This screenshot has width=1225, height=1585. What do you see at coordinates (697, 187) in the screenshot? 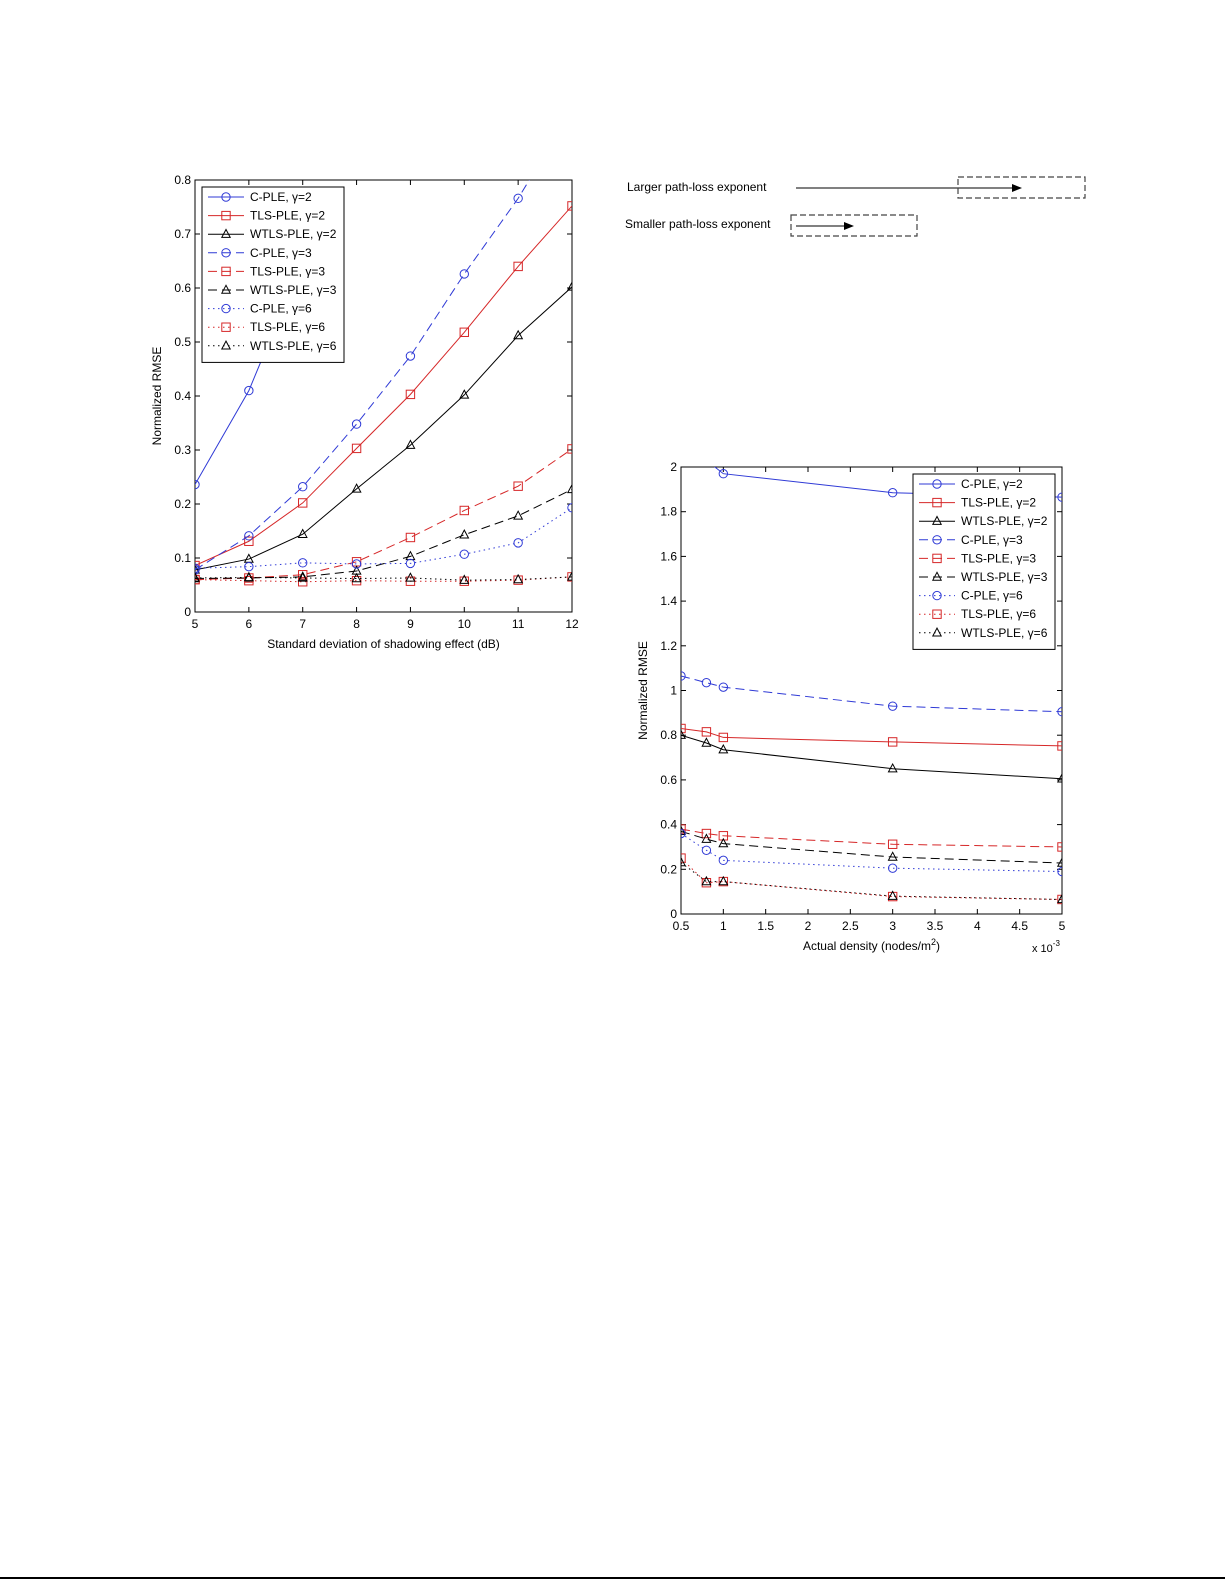
I see `larger-exponent-label: Larger path-loss exponent` at bounding box center [697, 187].